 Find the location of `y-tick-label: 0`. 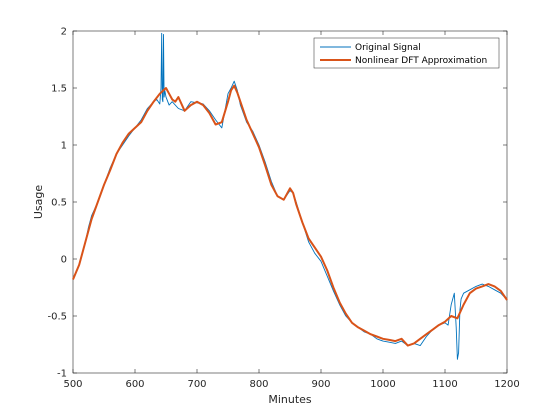

y-tick-label: 0 is located at coordinates (64, 260).